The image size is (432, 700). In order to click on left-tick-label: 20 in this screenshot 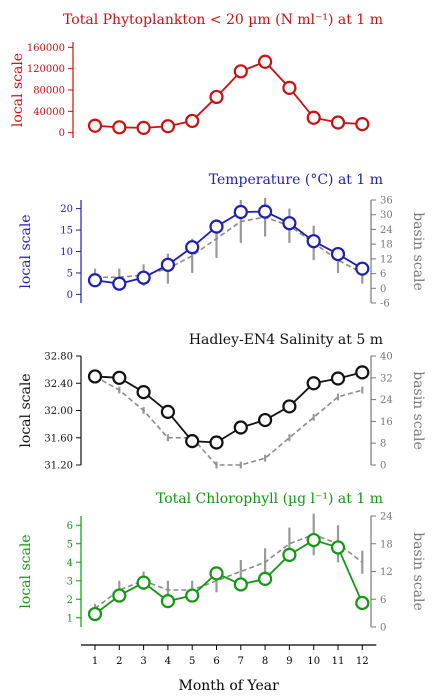, I will do `click(66, 209)`.